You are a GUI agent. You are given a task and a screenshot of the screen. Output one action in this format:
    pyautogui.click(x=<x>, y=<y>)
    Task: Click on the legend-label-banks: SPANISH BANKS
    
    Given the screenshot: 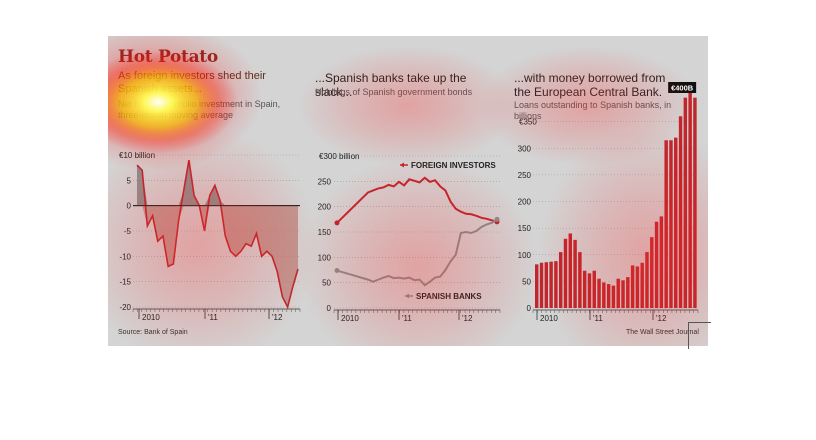 What is the action you would take?
    pyautogui.click(x=449, y=296)
    